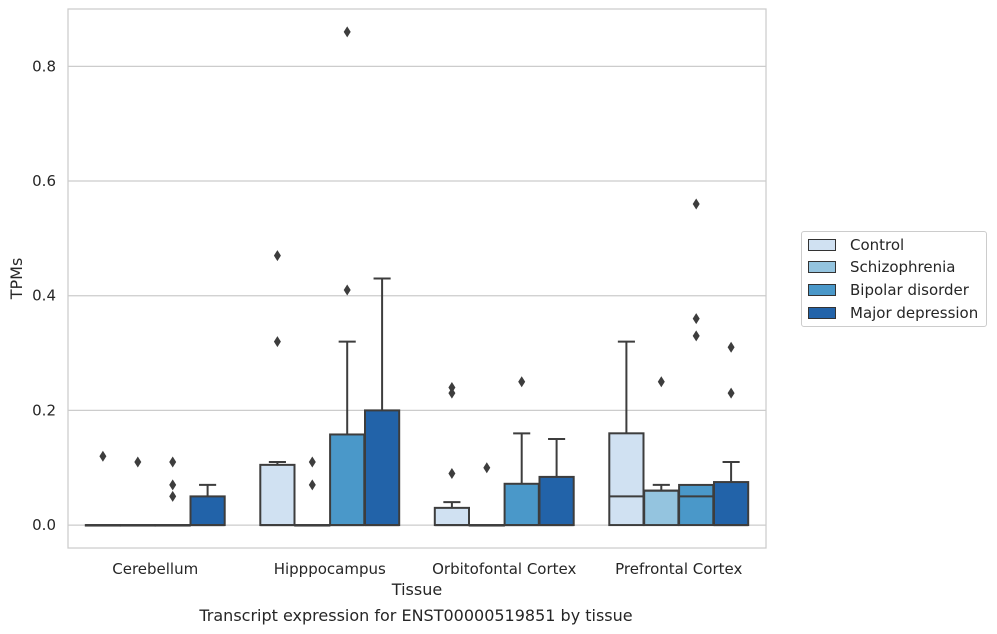  What do you see at coordinates (822, 313) in the screenshot?
I see `legend-swatch-major-depression` at bounding box center [822, 313].